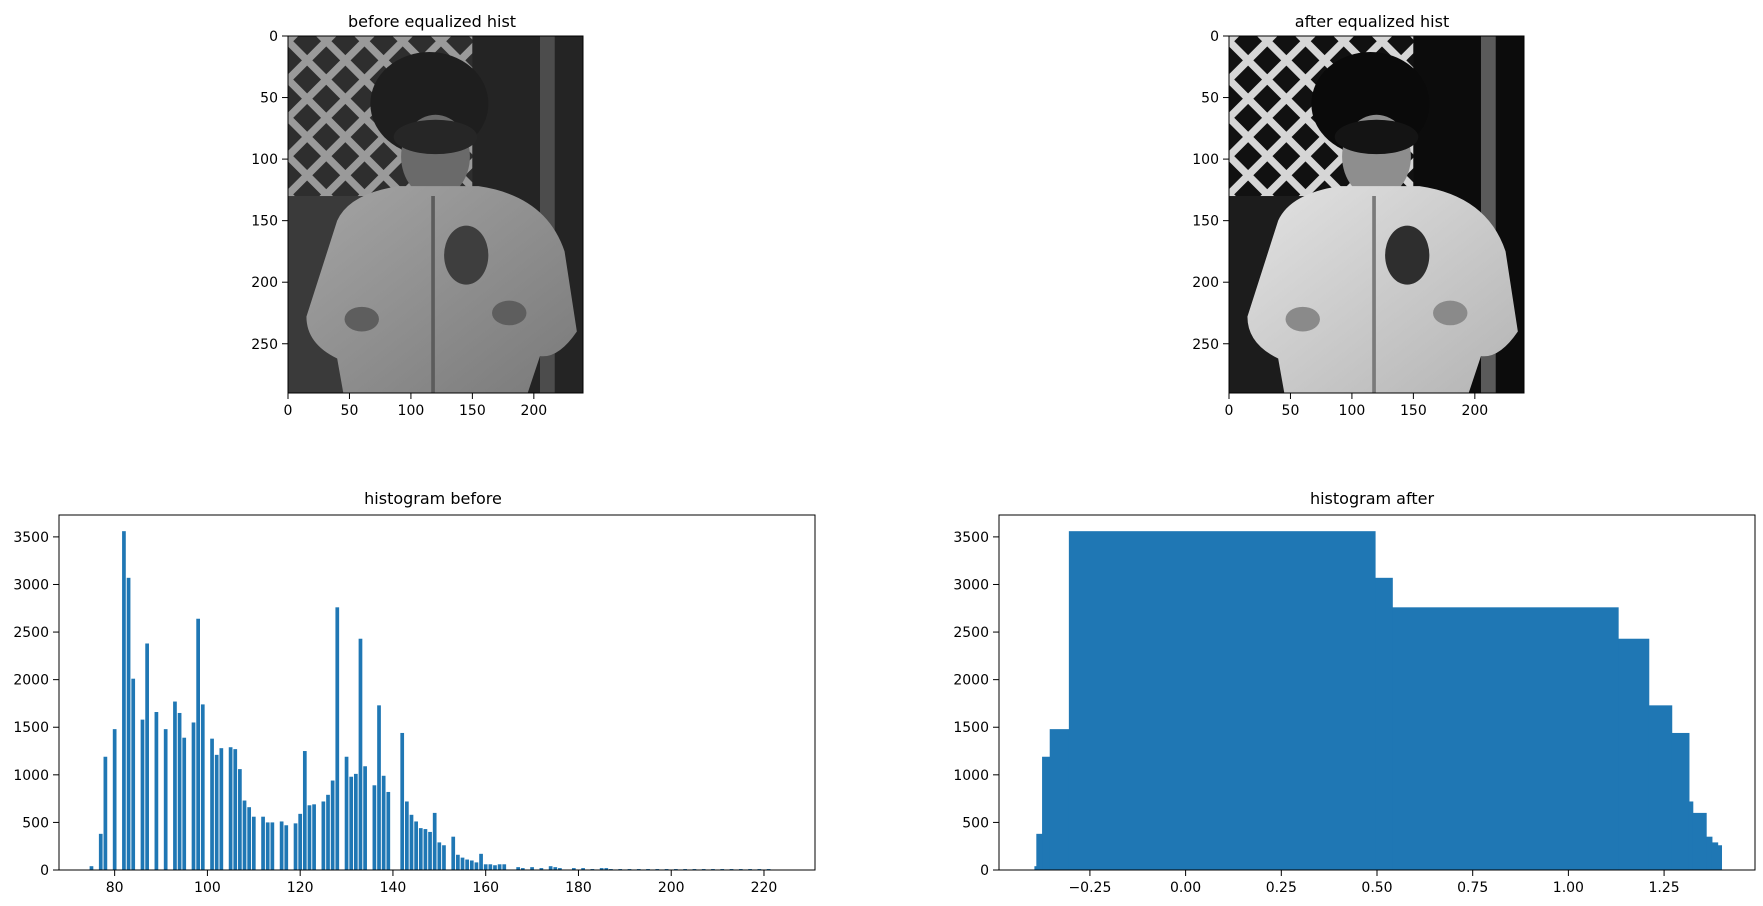 Image resolution: width=1763 pixels, height=906 pixels. What do you see at coordinates (300, 888) in the screenshot?
I see `histogram-before-xtick-label: 120` at bounding box center [300, 888].